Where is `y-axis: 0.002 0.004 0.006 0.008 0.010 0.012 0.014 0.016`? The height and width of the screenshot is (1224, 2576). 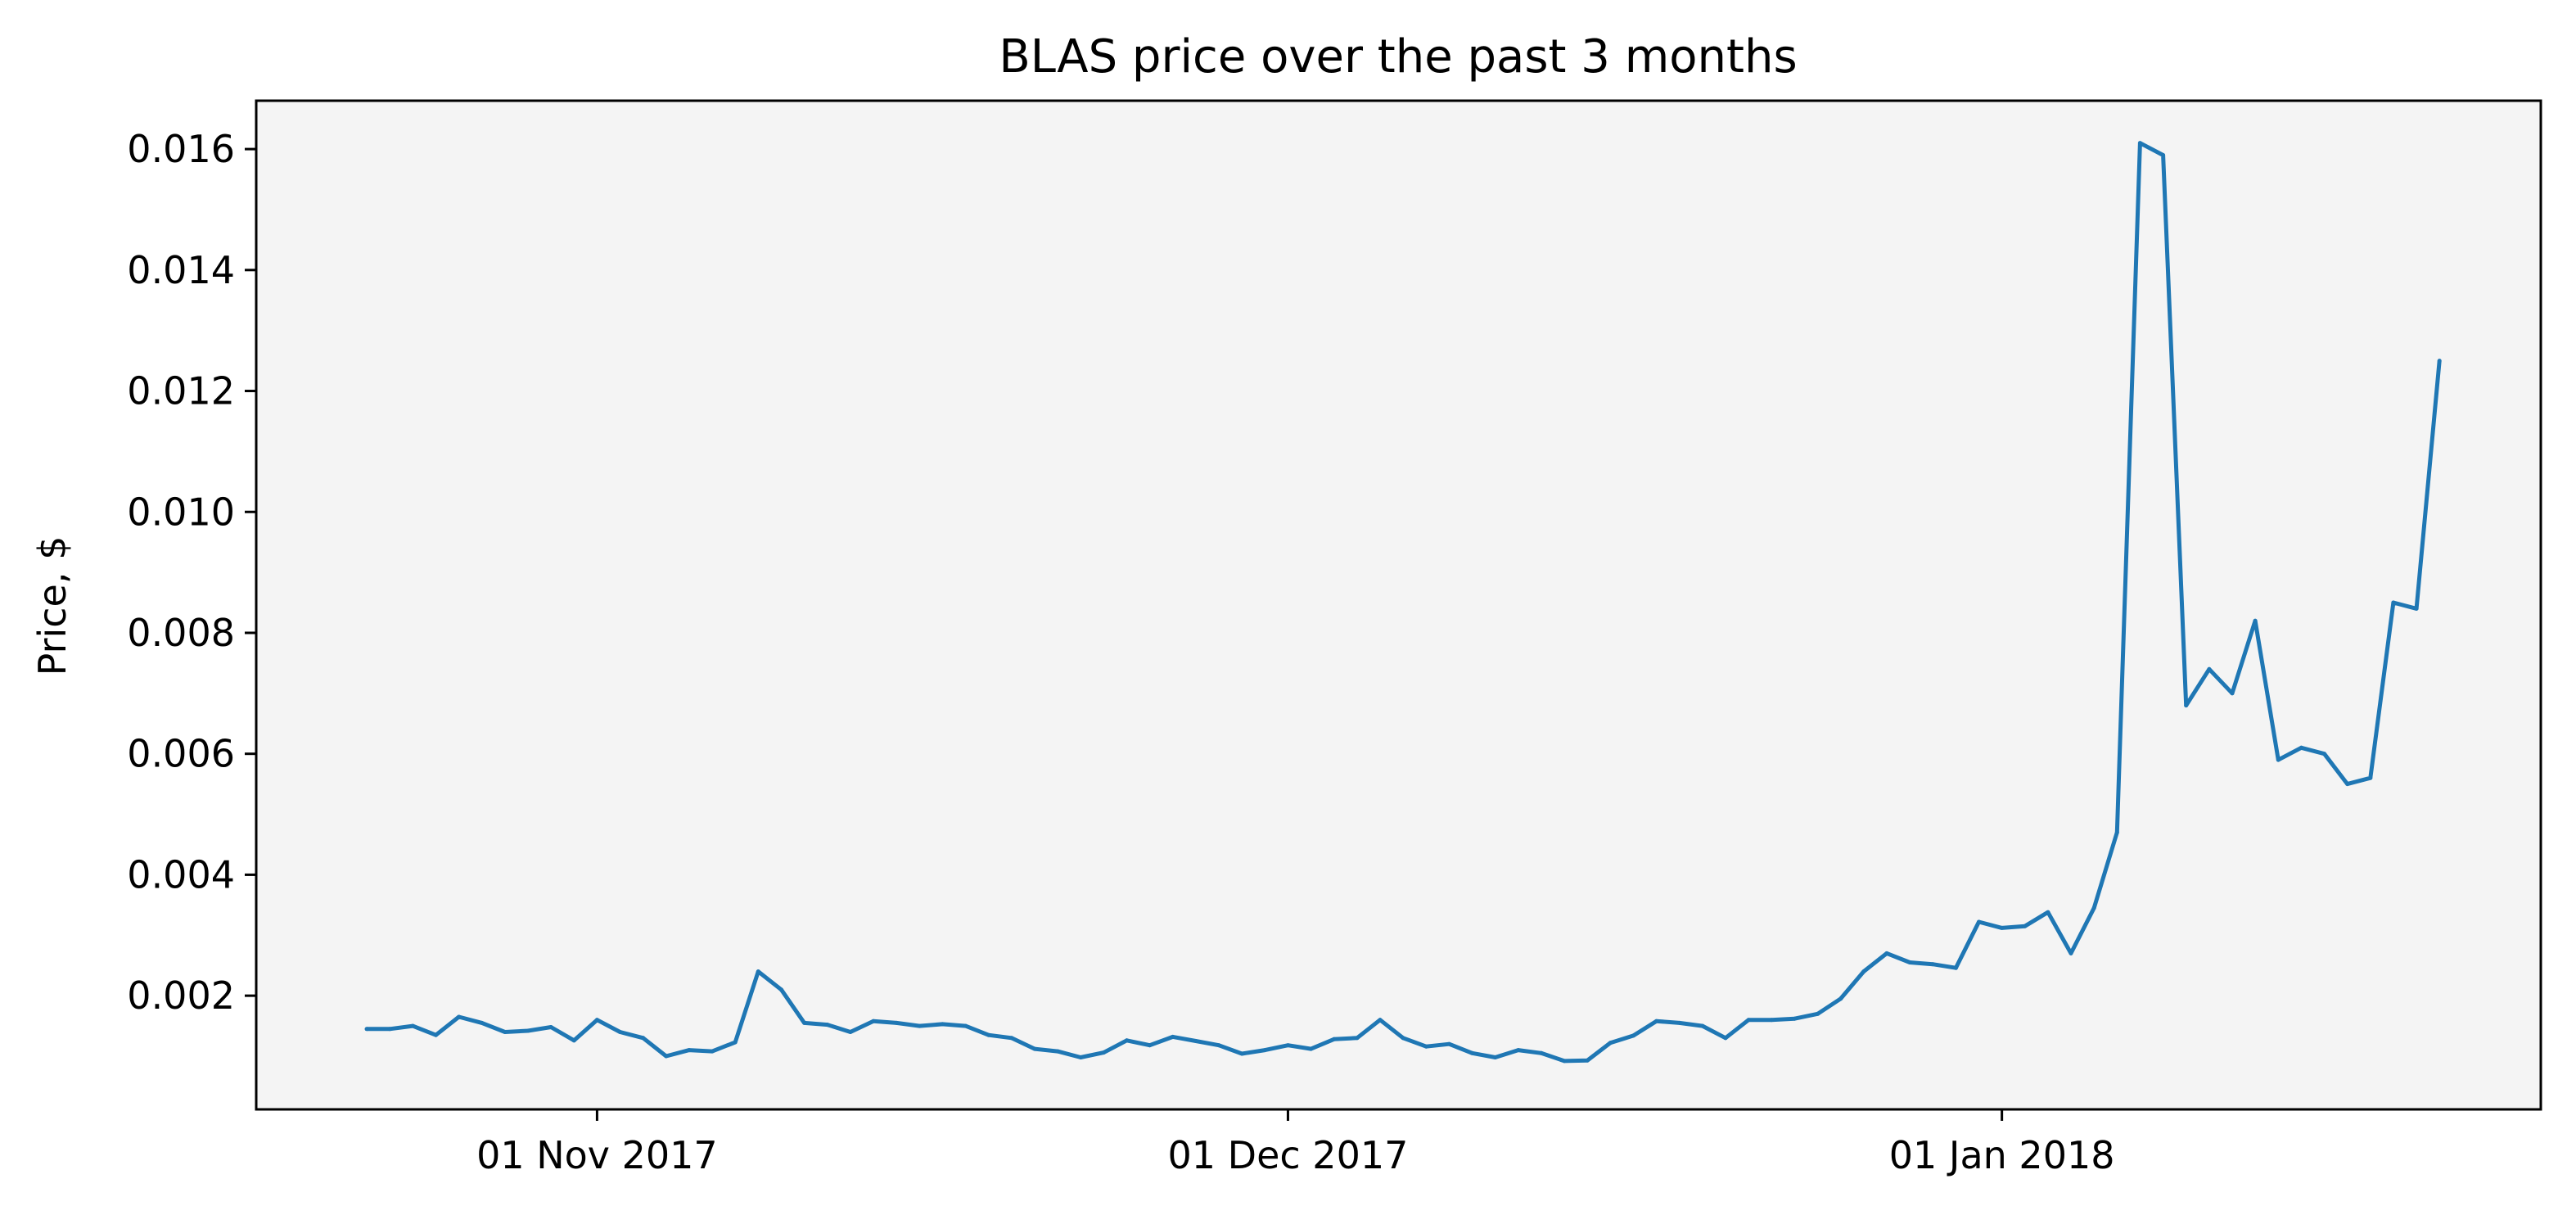 y-axis: 0.002 0.004 0.006 0.008 0.010 0.012 0.014 0.016 is located at coordinates (191, 572).